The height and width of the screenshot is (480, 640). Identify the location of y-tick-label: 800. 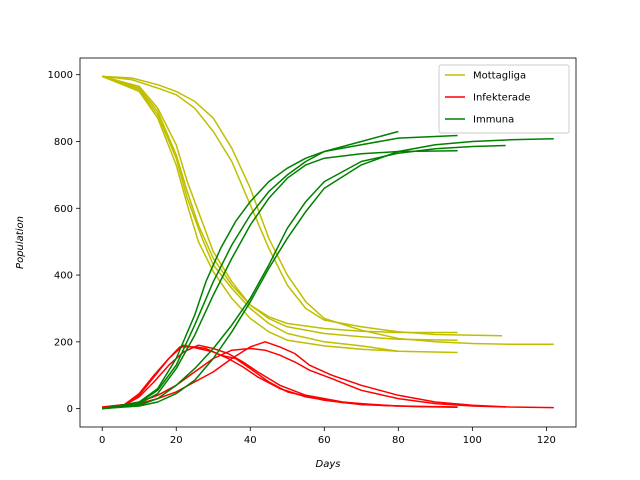
(63, 142).